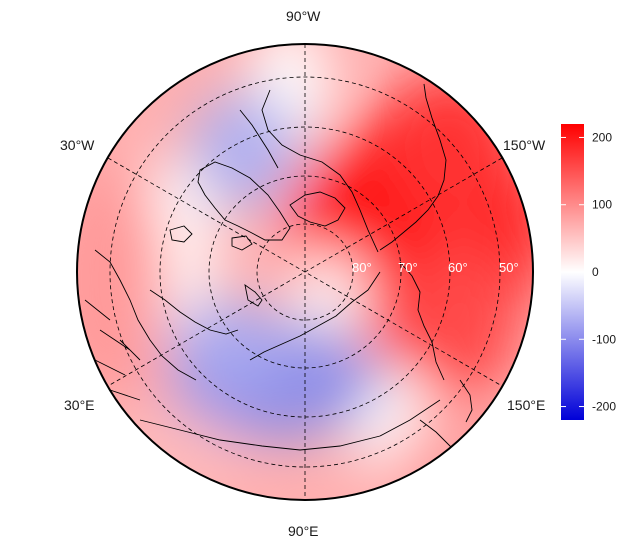  Describe the element at coordinates (466, 401) in the screenshot. I see `japan-coast` at that location.